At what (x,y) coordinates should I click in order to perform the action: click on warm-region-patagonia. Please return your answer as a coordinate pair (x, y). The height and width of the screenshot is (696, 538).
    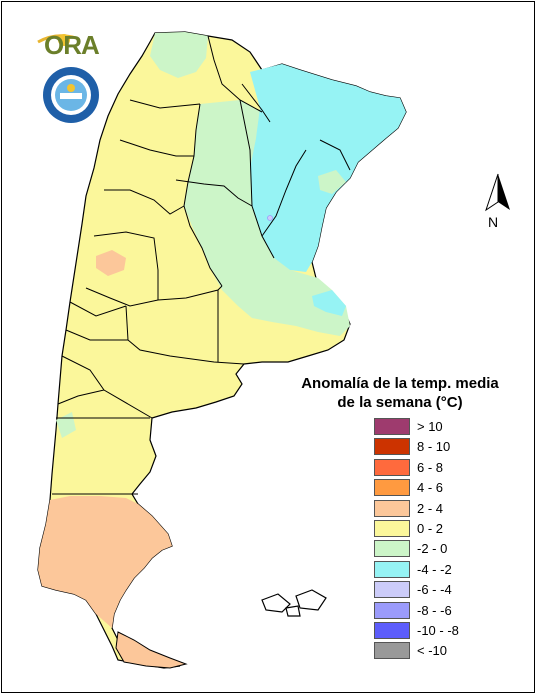
    Looking at the image, I should click on (105, 562).